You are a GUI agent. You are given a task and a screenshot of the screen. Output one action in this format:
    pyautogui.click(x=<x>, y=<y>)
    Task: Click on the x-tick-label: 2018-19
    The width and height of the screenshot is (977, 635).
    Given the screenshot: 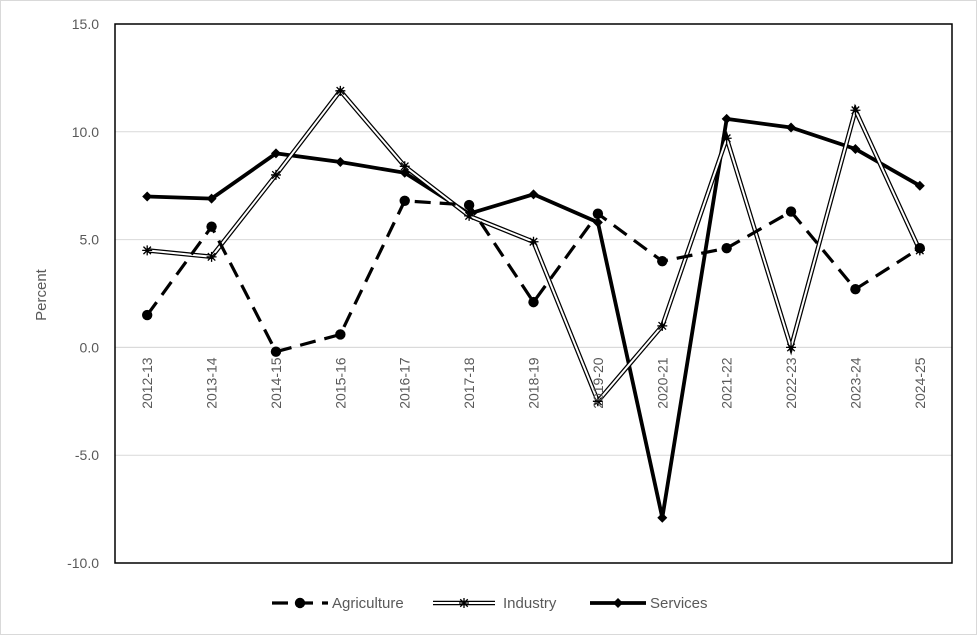 What is the action you would take?
    pyautogui.click(x=534, y=383)
    